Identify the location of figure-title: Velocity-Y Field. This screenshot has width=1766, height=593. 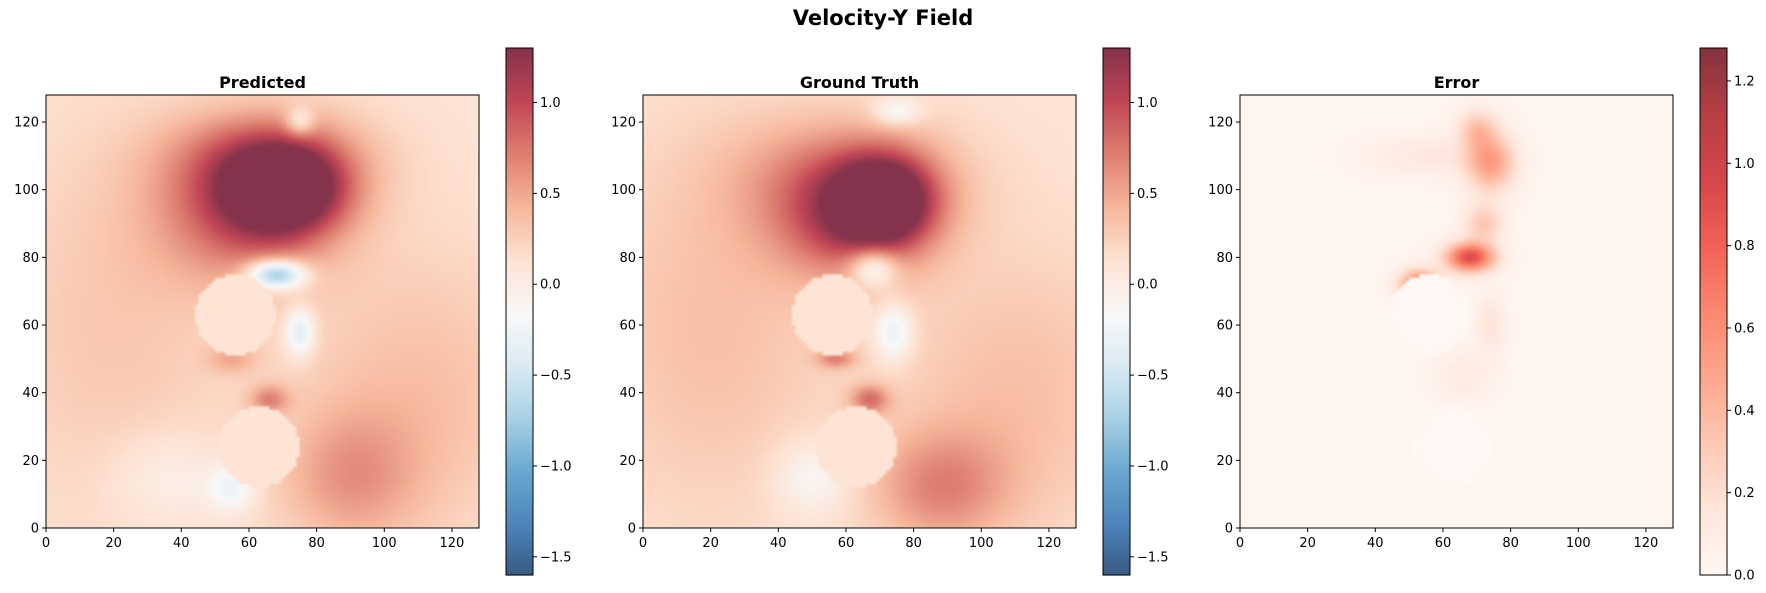
(883, 18).